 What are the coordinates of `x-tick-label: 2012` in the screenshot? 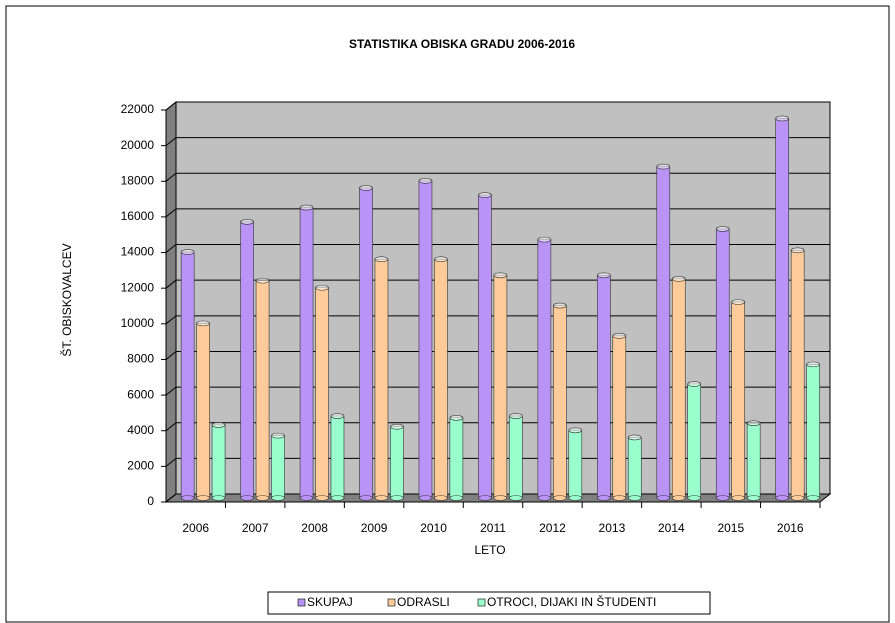 It's located at (552, 528).